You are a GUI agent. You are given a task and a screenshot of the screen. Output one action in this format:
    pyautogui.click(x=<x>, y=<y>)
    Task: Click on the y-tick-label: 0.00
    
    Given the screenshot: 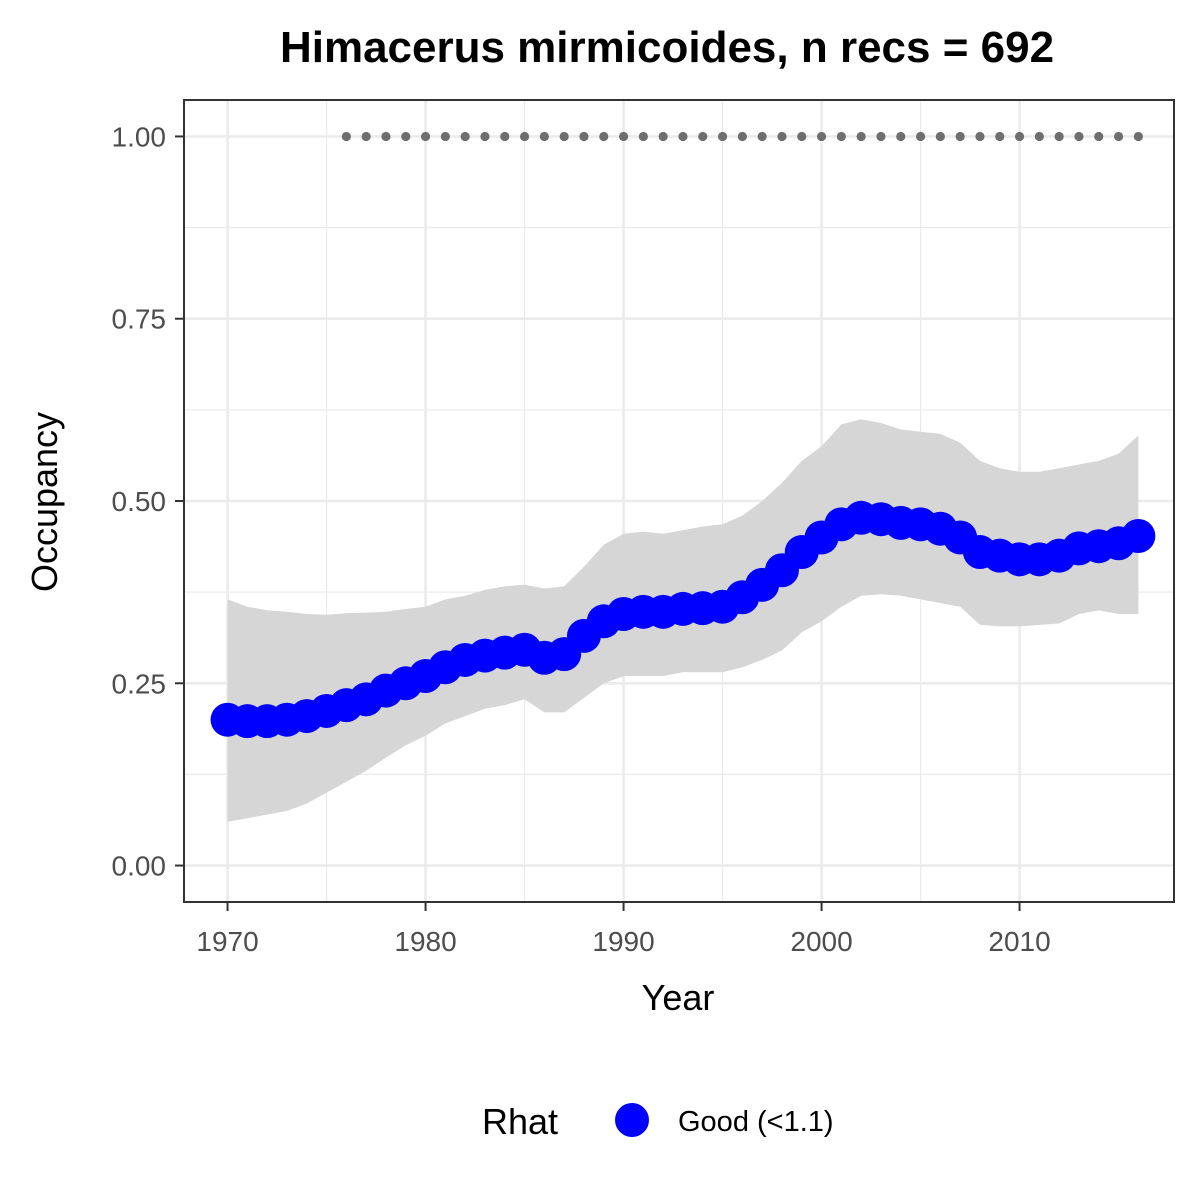 What is the action you would take?
    pyautogui.click(x=139, y=866)
    